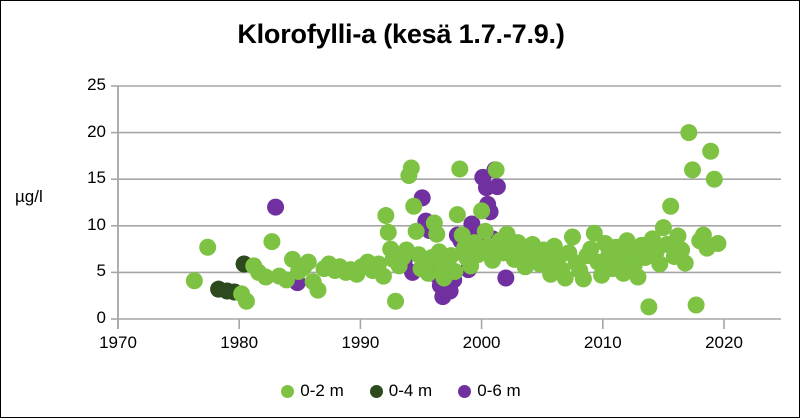 The width and height of the screenshot is (800, 418). What do you see at coordinates (29, 196) in the screenshot?
I see `y-axis-label: µg/l` at bounding box center [29, 196].